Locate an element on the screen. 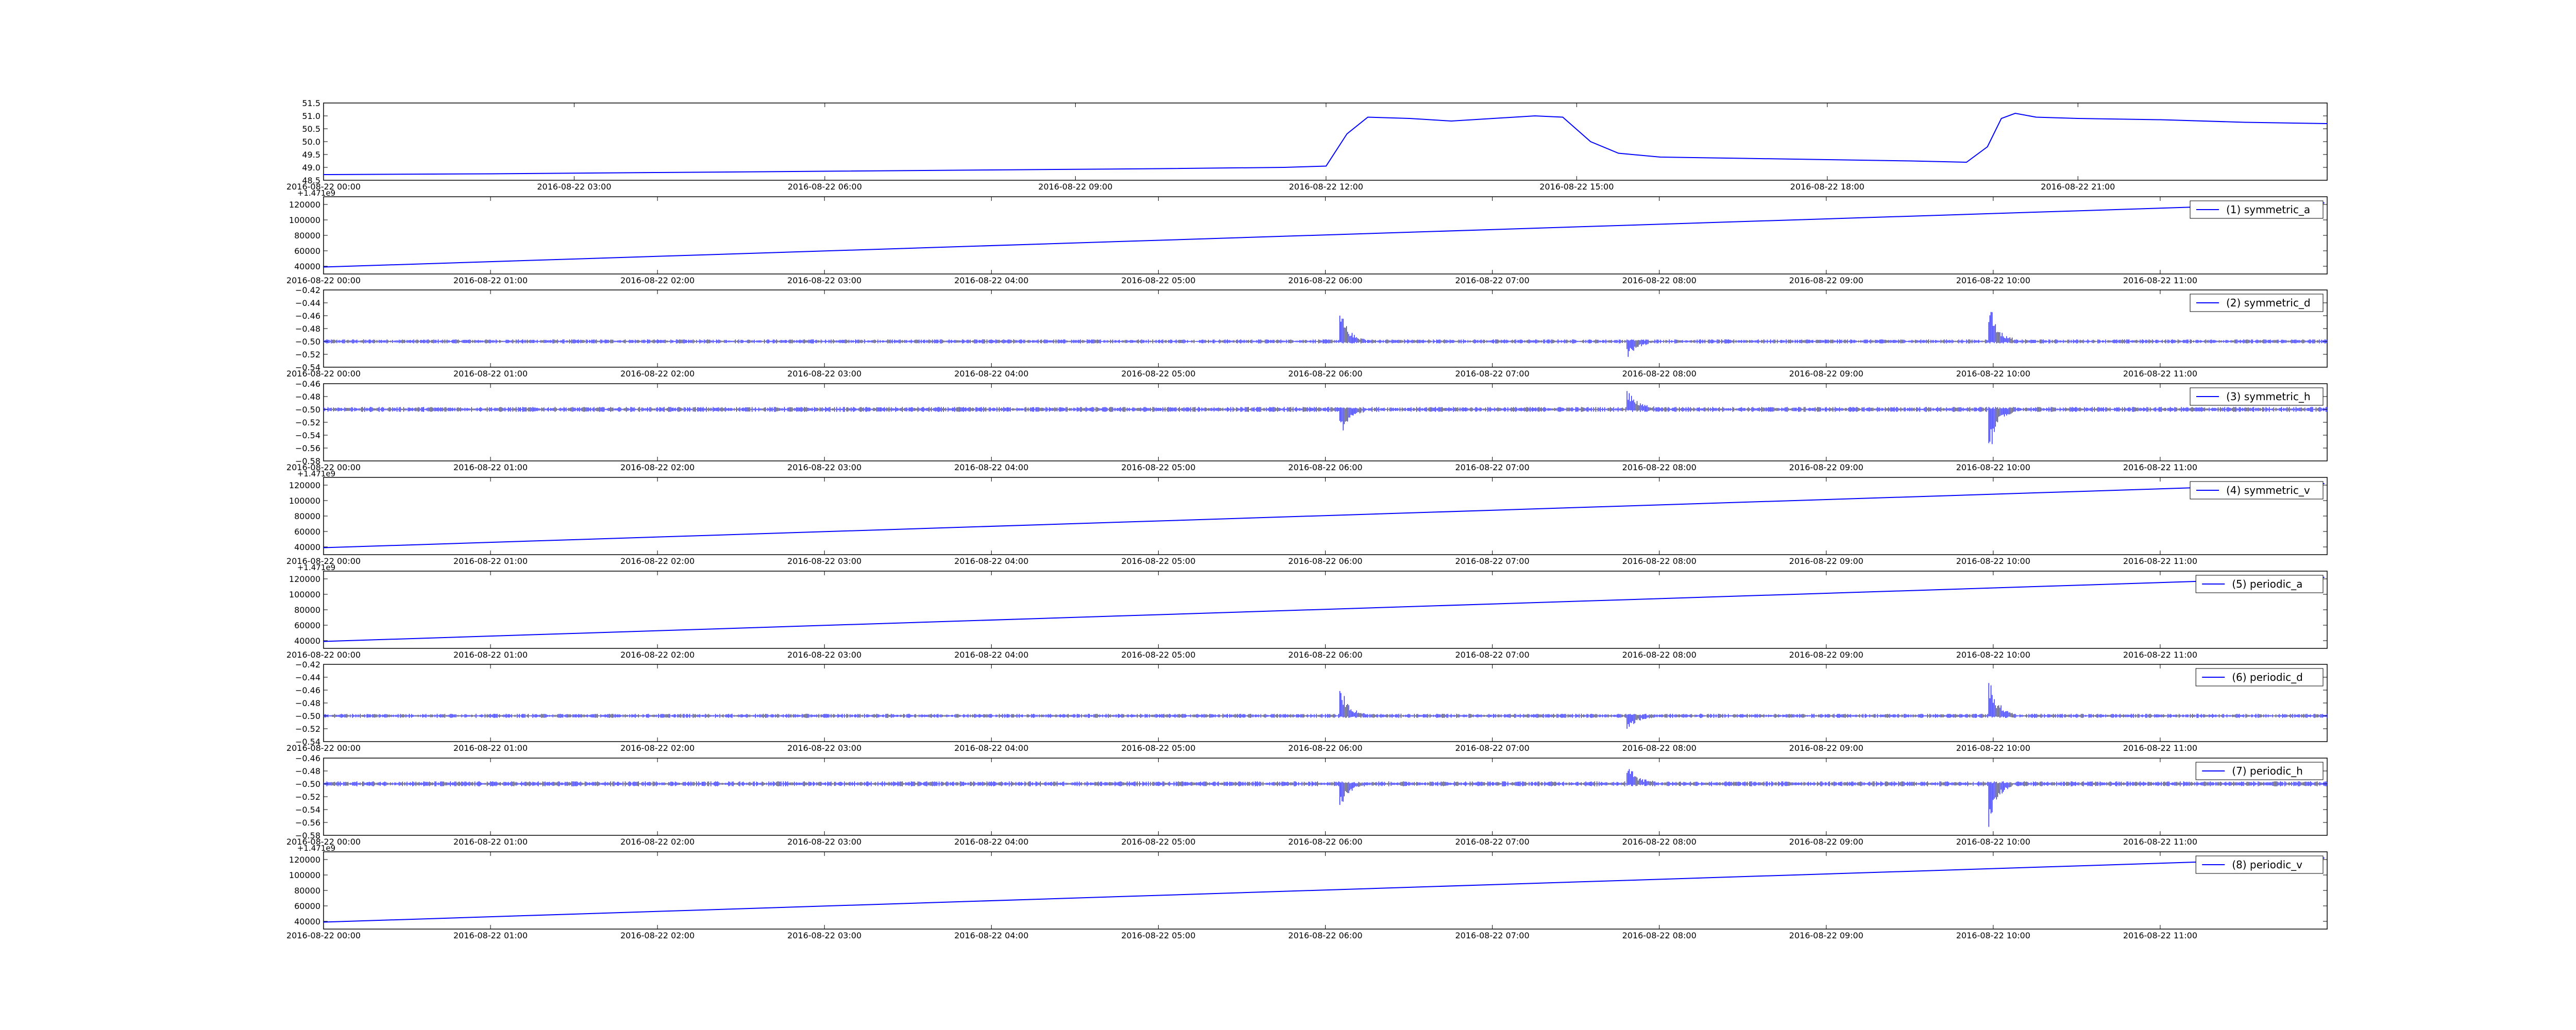  legend-label: (8) periodic_v is located at coordinates (2267, 865).